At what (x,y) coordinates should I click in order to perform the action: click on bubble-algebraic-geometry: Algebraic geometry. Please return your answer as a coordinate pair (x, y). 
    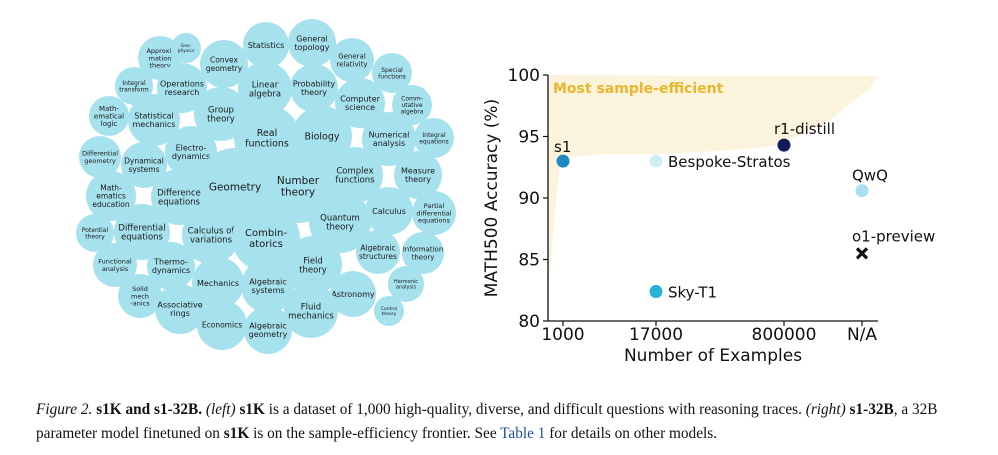
    Looking at the image, I should click on (268, 330).